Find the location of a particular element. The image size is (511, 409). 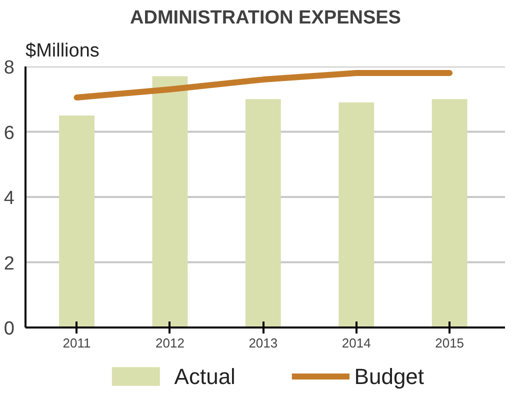

y-tick-label: 4 is located at coordinates (9, 198).